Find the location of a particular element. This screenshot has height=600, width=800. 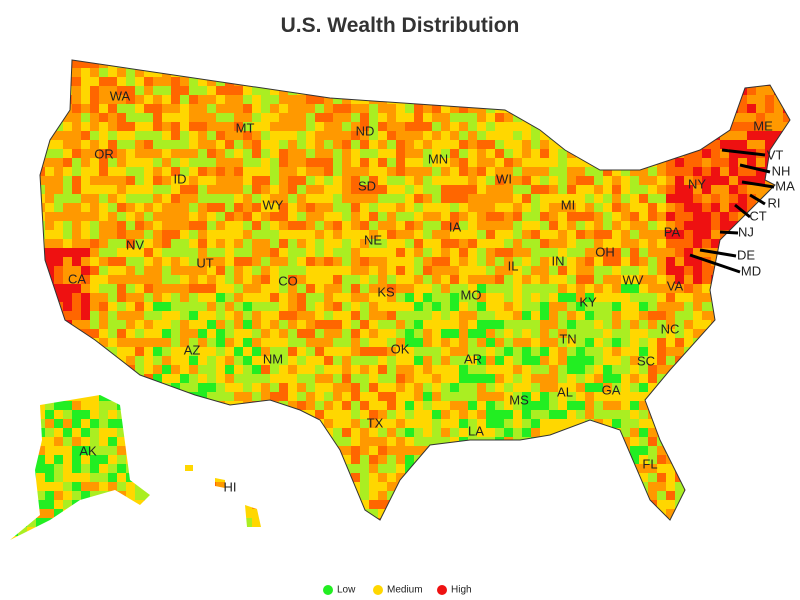

state-label: NE is located at coordinates (373, 239).